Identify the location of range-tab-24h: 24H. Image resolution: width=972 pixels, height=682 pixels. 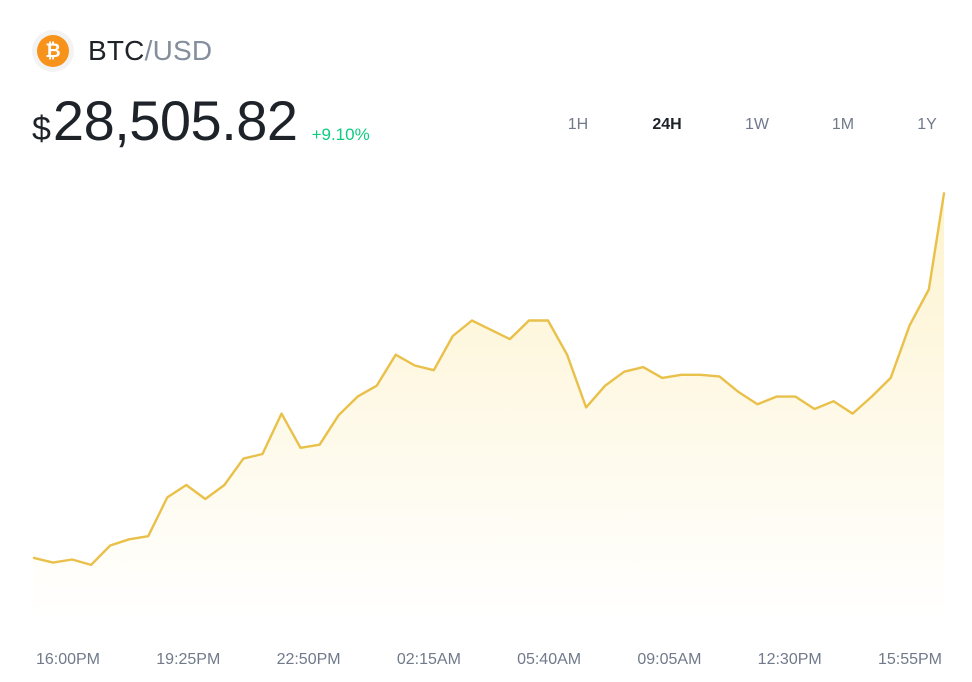
(667, 124).